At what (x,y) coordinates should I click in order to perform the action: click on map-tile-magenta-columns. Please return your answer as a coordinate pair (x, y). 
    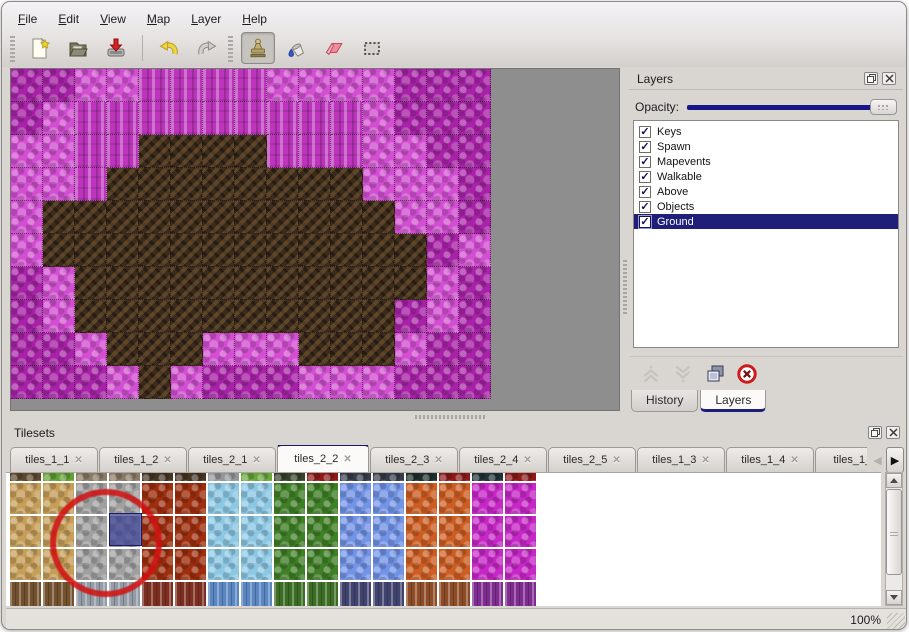
    Looking at the image, I should click on (347, 118).